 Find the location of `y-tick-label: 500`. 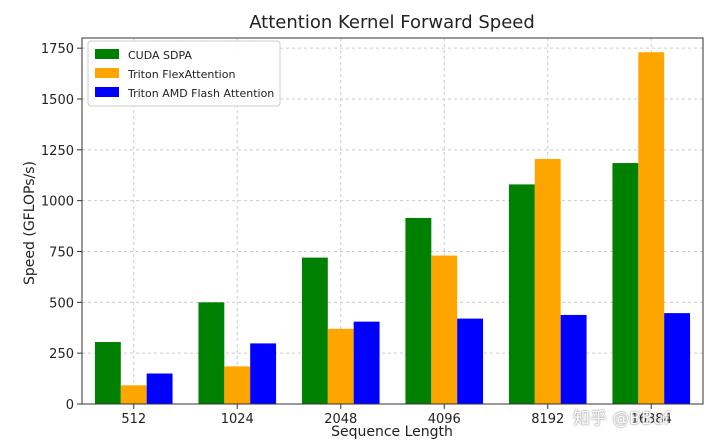

y-tick-label: 500 is located at coordinates (61, 303).